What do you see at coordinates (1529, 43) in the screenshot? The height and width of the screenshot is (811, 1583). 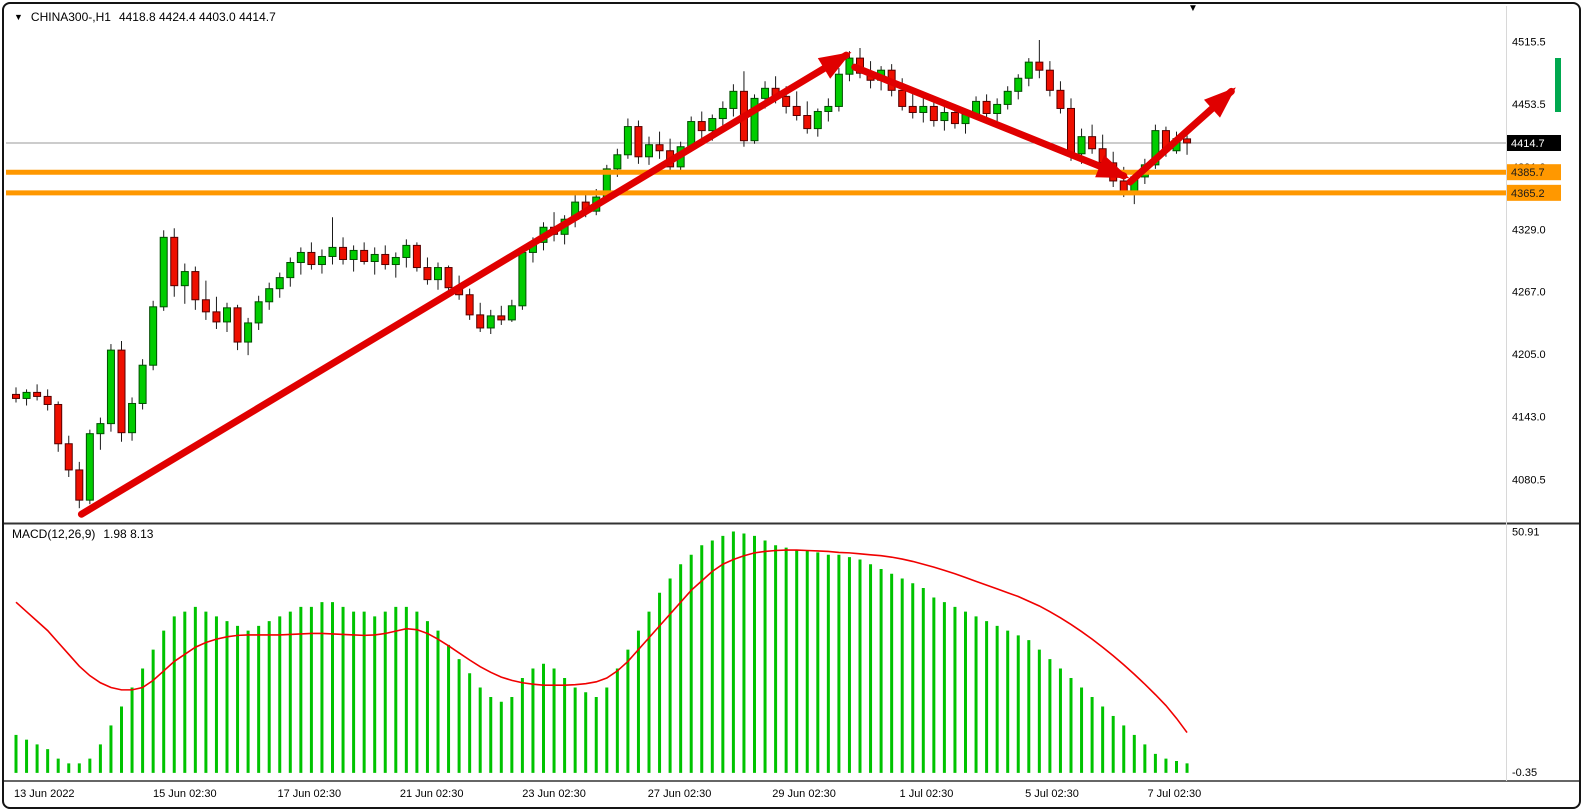 I see `price-tick-label: 4515.5` at bounding box center [1529, 43].